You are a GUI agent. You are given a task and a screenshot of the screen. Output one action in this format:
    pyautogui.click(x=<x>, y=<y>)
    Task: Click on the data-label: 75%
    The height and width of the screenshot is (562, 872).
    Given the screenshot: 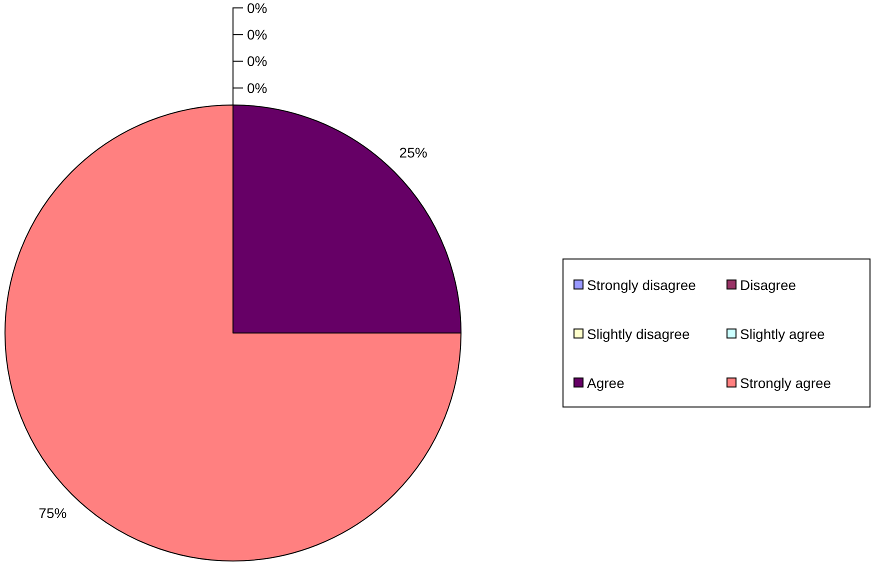 What is the action you would take?
    pyautogui.click(x=52, y=513)
    